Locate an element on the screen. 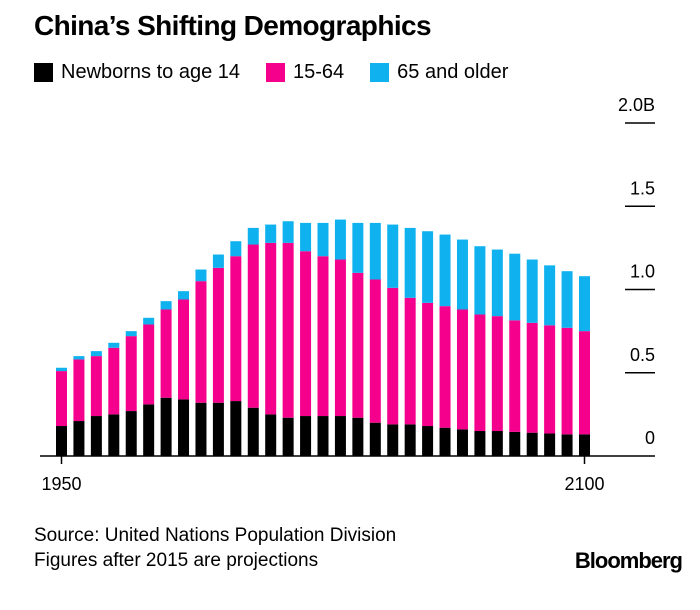 Image resolution: width=700 pixels, height=610 pixels. x-tick-label-2100: 2100 is located at coordinates (584, 484).